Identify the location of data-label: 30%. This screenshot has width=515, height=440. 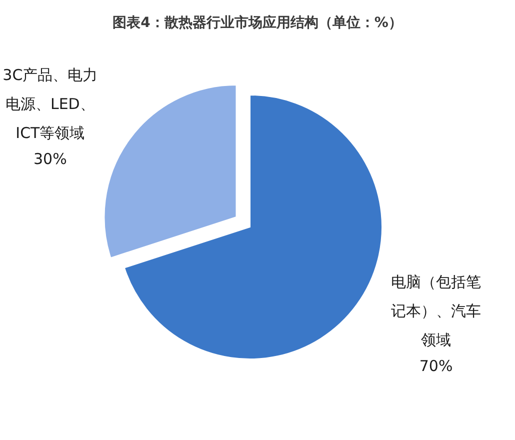
(50, 159).